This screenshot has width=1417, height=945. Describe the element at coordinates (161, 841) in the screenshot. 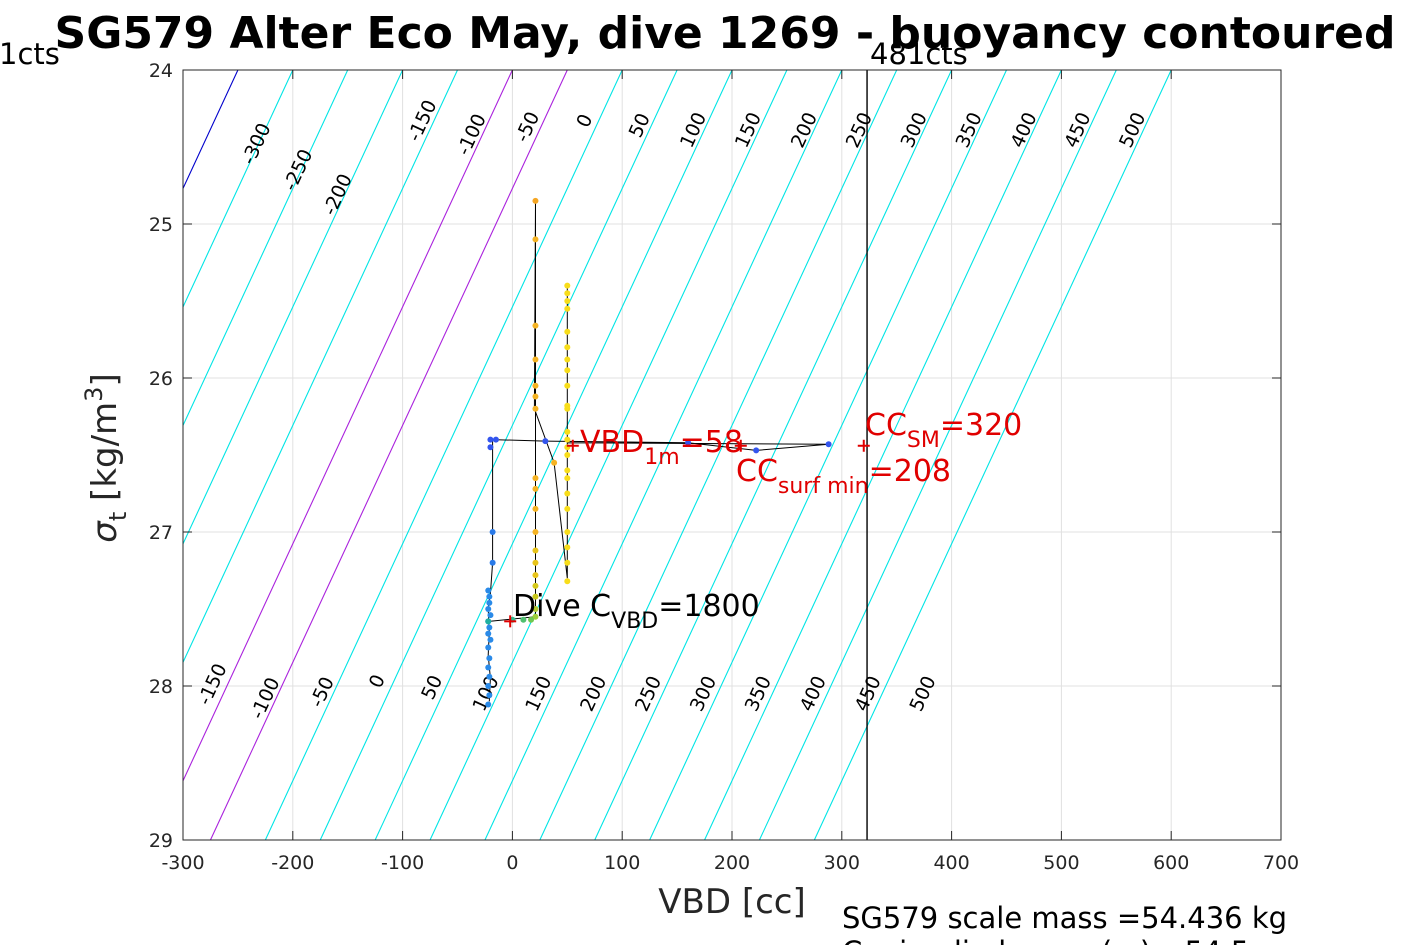

I see `y-tick-label: 29` at that location.